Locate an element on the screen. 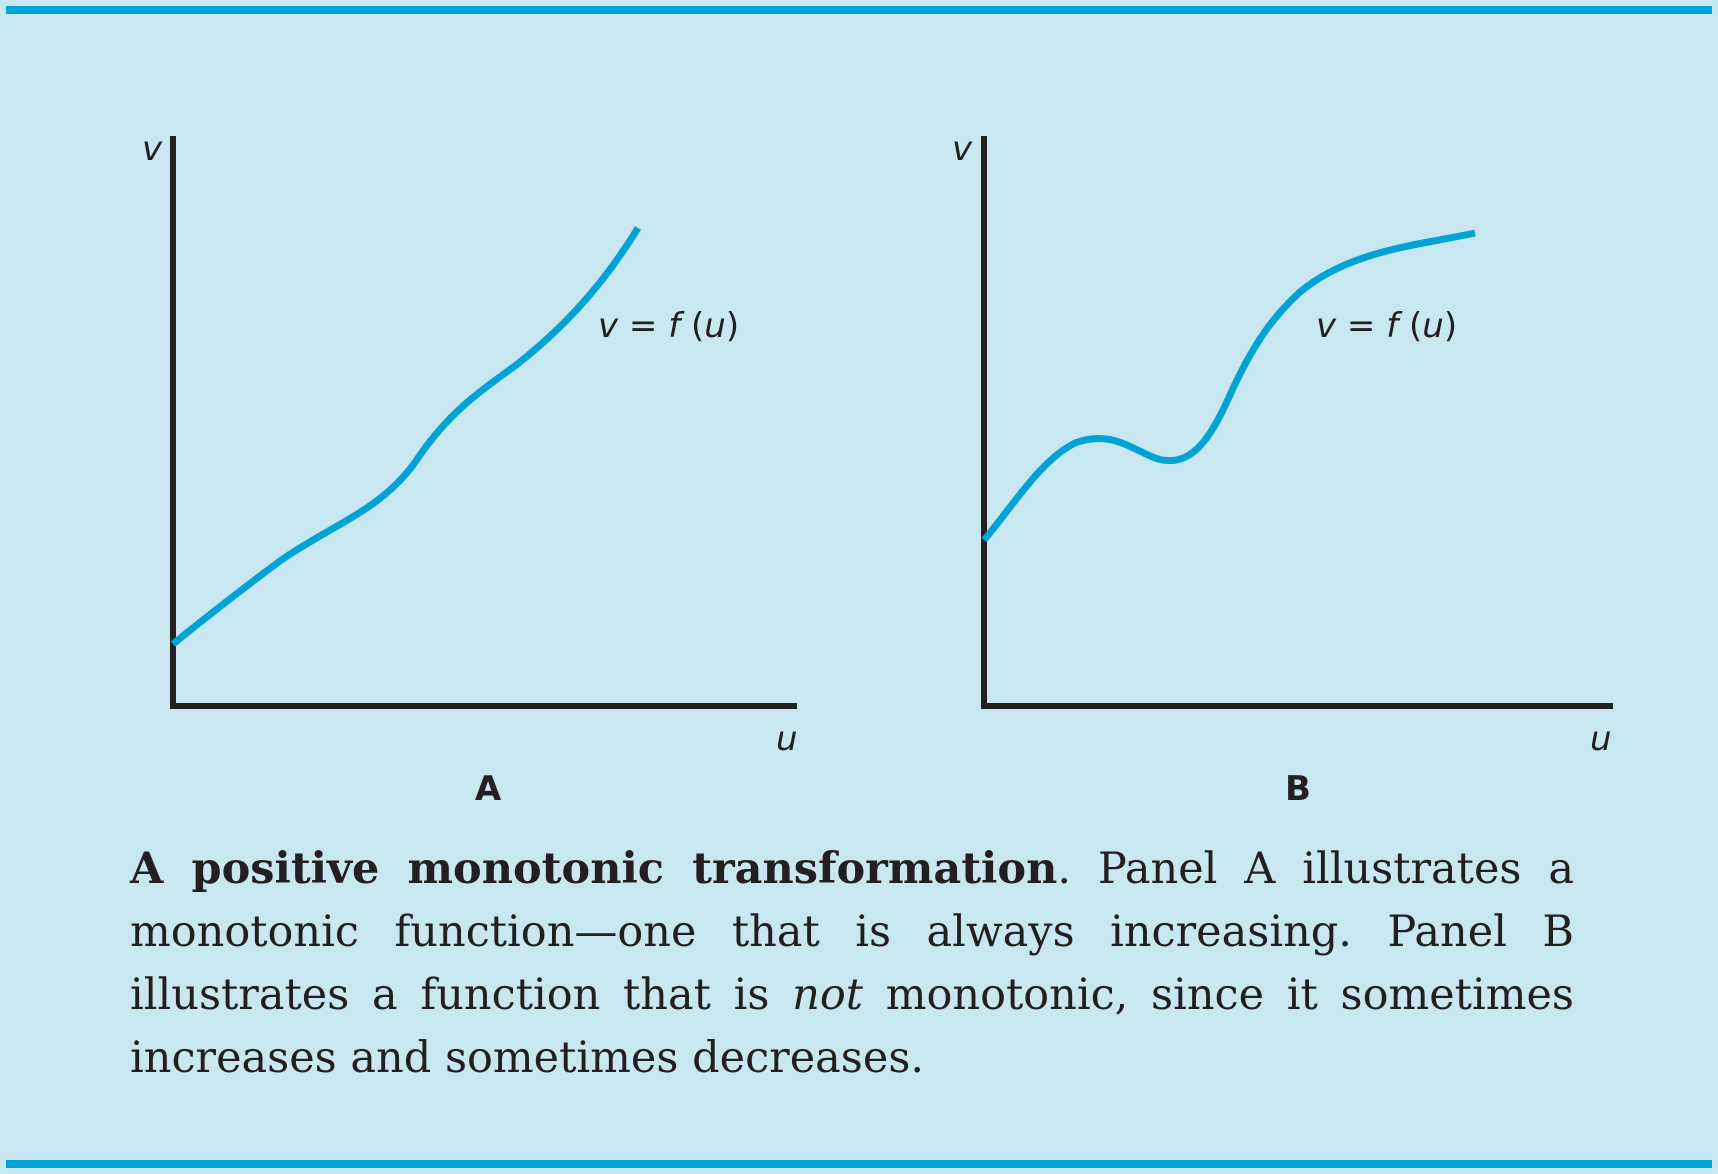 This screenshot has height=1174, width=1718. panel-a-curve-label-lhs: v is located at coordinates (608, 326).